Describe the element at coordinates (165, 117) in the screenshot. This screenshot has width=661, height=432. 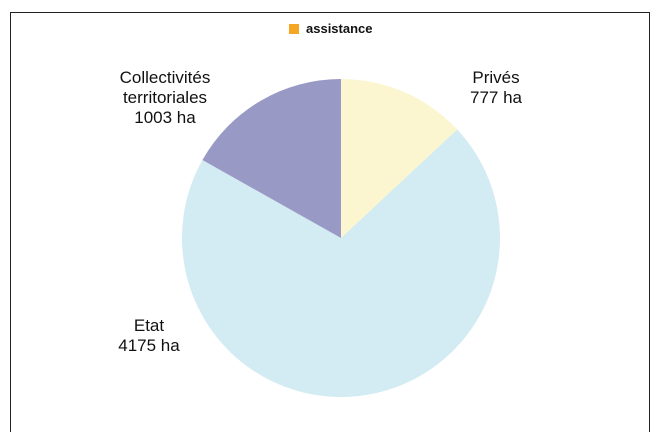
I see `slice-value: 1003 ha` at that location.